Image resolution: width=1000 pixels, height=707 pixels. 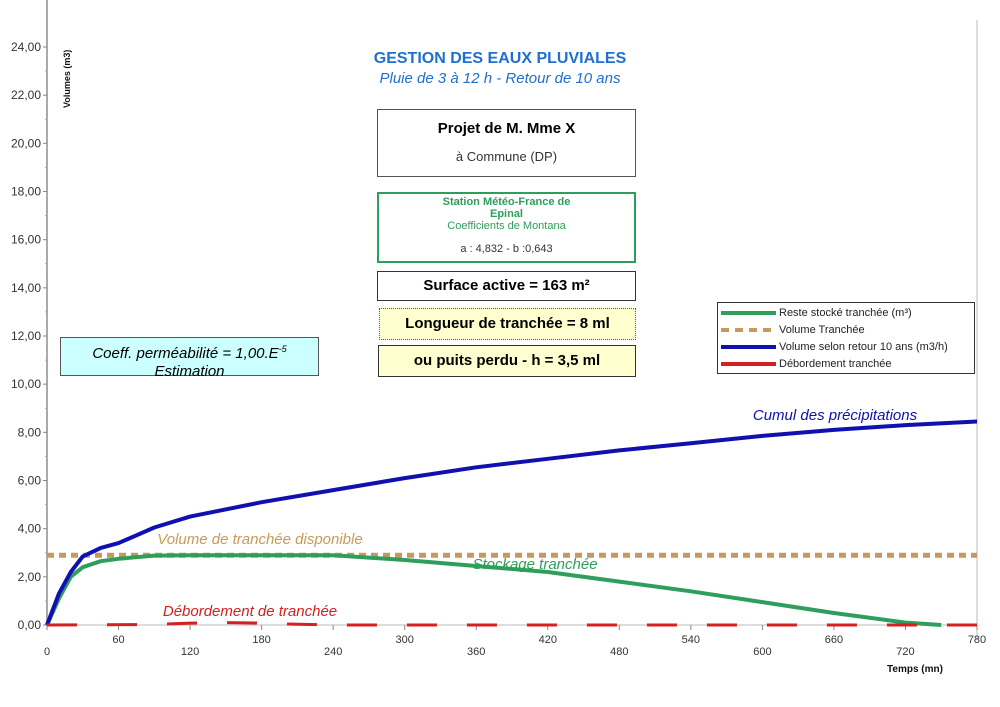 I want to click on legend-item-green: Reste stocké tranchée (m³), so click(x=846, y=312).